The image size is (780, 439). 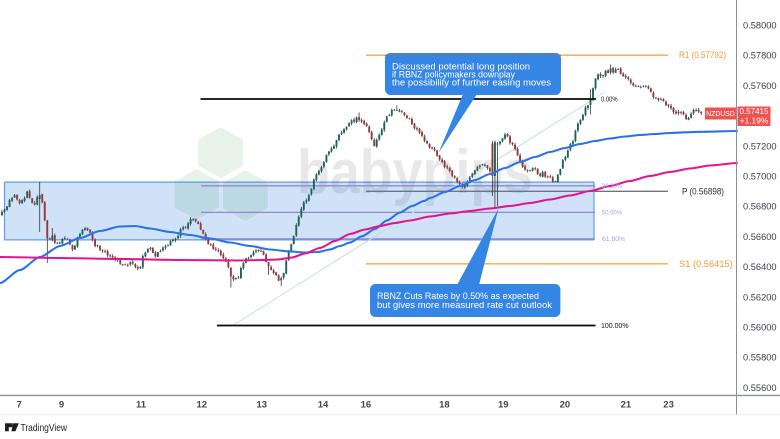 What do you see at coordinates (19, 404) in the screenshot?
I see `svg-text: 7` at bounding box center [19, 404].